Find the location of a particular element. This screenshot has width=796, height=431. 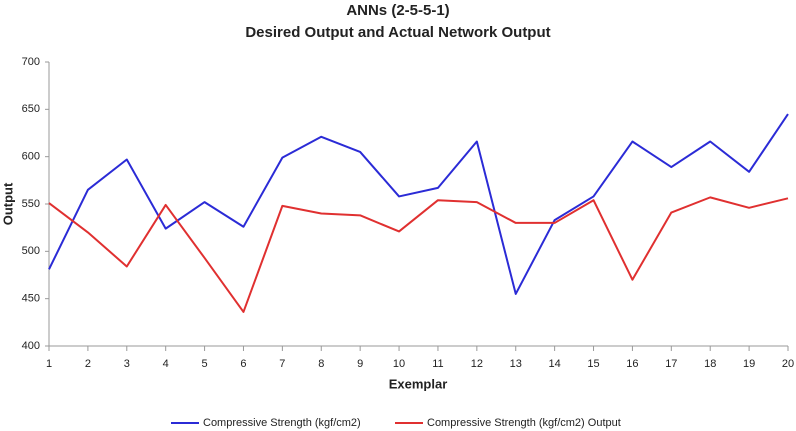

x-tick-label: 9 is located at coordinates (360, 364).